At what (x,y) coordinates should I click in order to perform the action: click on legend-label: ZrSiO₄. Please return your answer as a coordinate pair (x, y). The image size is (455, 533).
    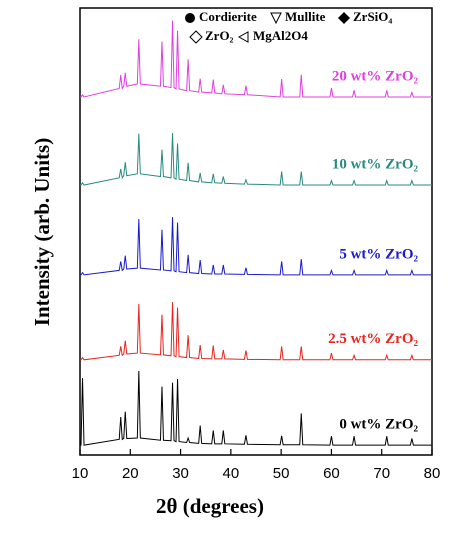
    Looking at the image, I should click on (372, 16).